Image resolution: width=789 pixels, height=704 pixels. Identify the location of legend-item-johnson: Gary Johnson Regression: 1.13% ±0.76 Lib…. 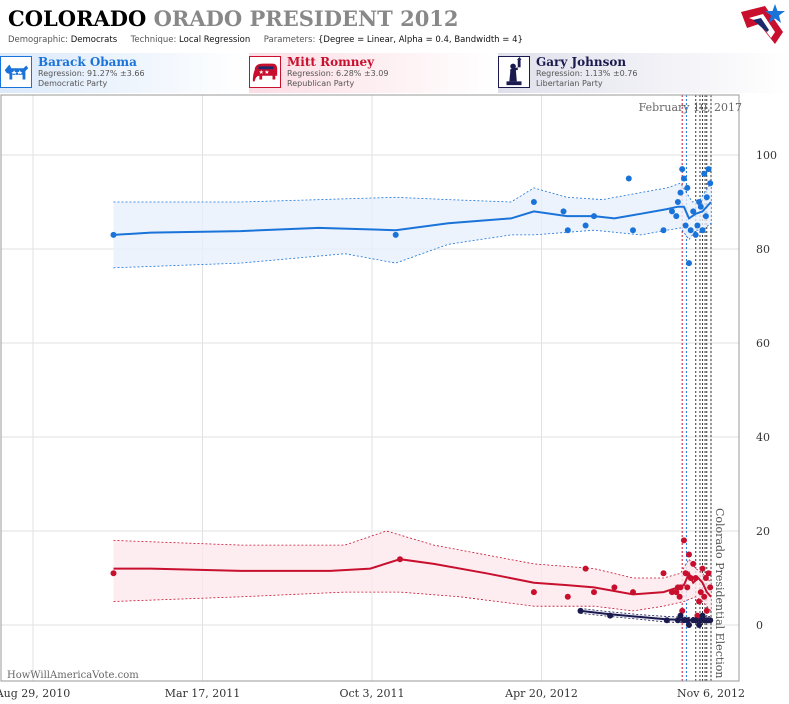
(643, 73).